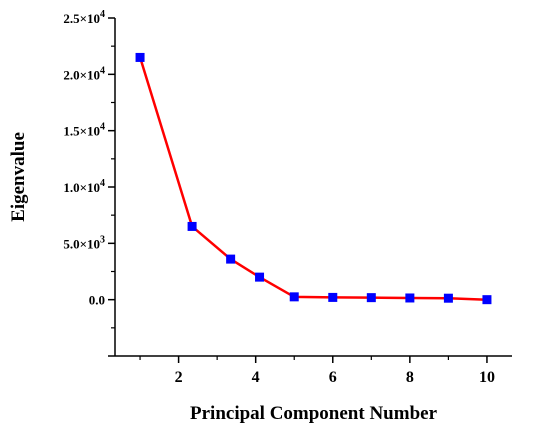 The image size is (550, 435). I want to click on x-tick-label: 10, so click(487, 377).